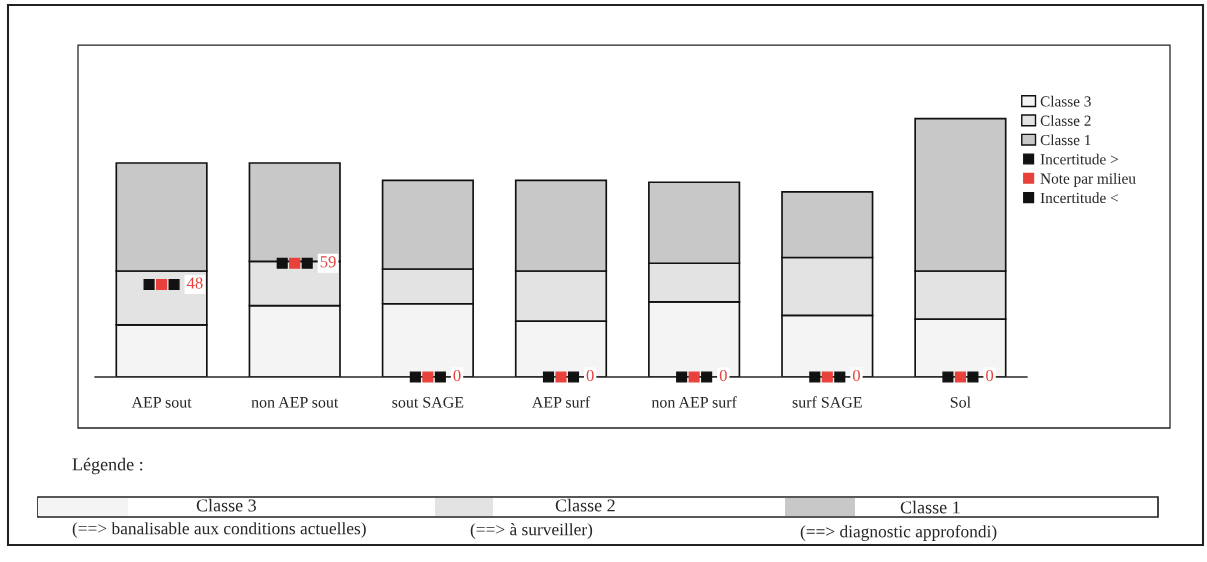 The width and height of the screenshot is (1207, 562). Describe the element at coordinates (1079, 198) in the screenshot. I see `legend-label: Incertitude <` at that location.